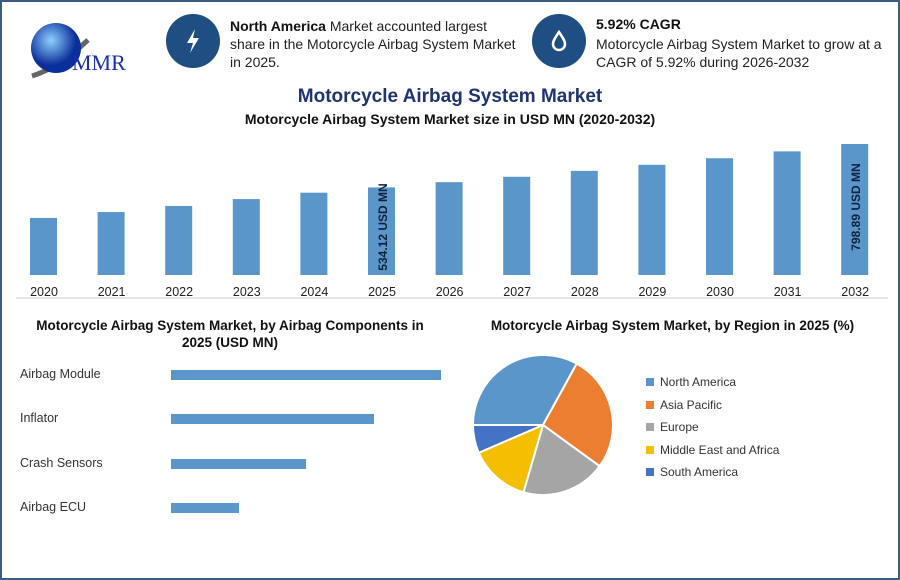  Describe the element at coordinates (60, 374) in the screenshot. I see `component-label: Airbag Module` at that location.